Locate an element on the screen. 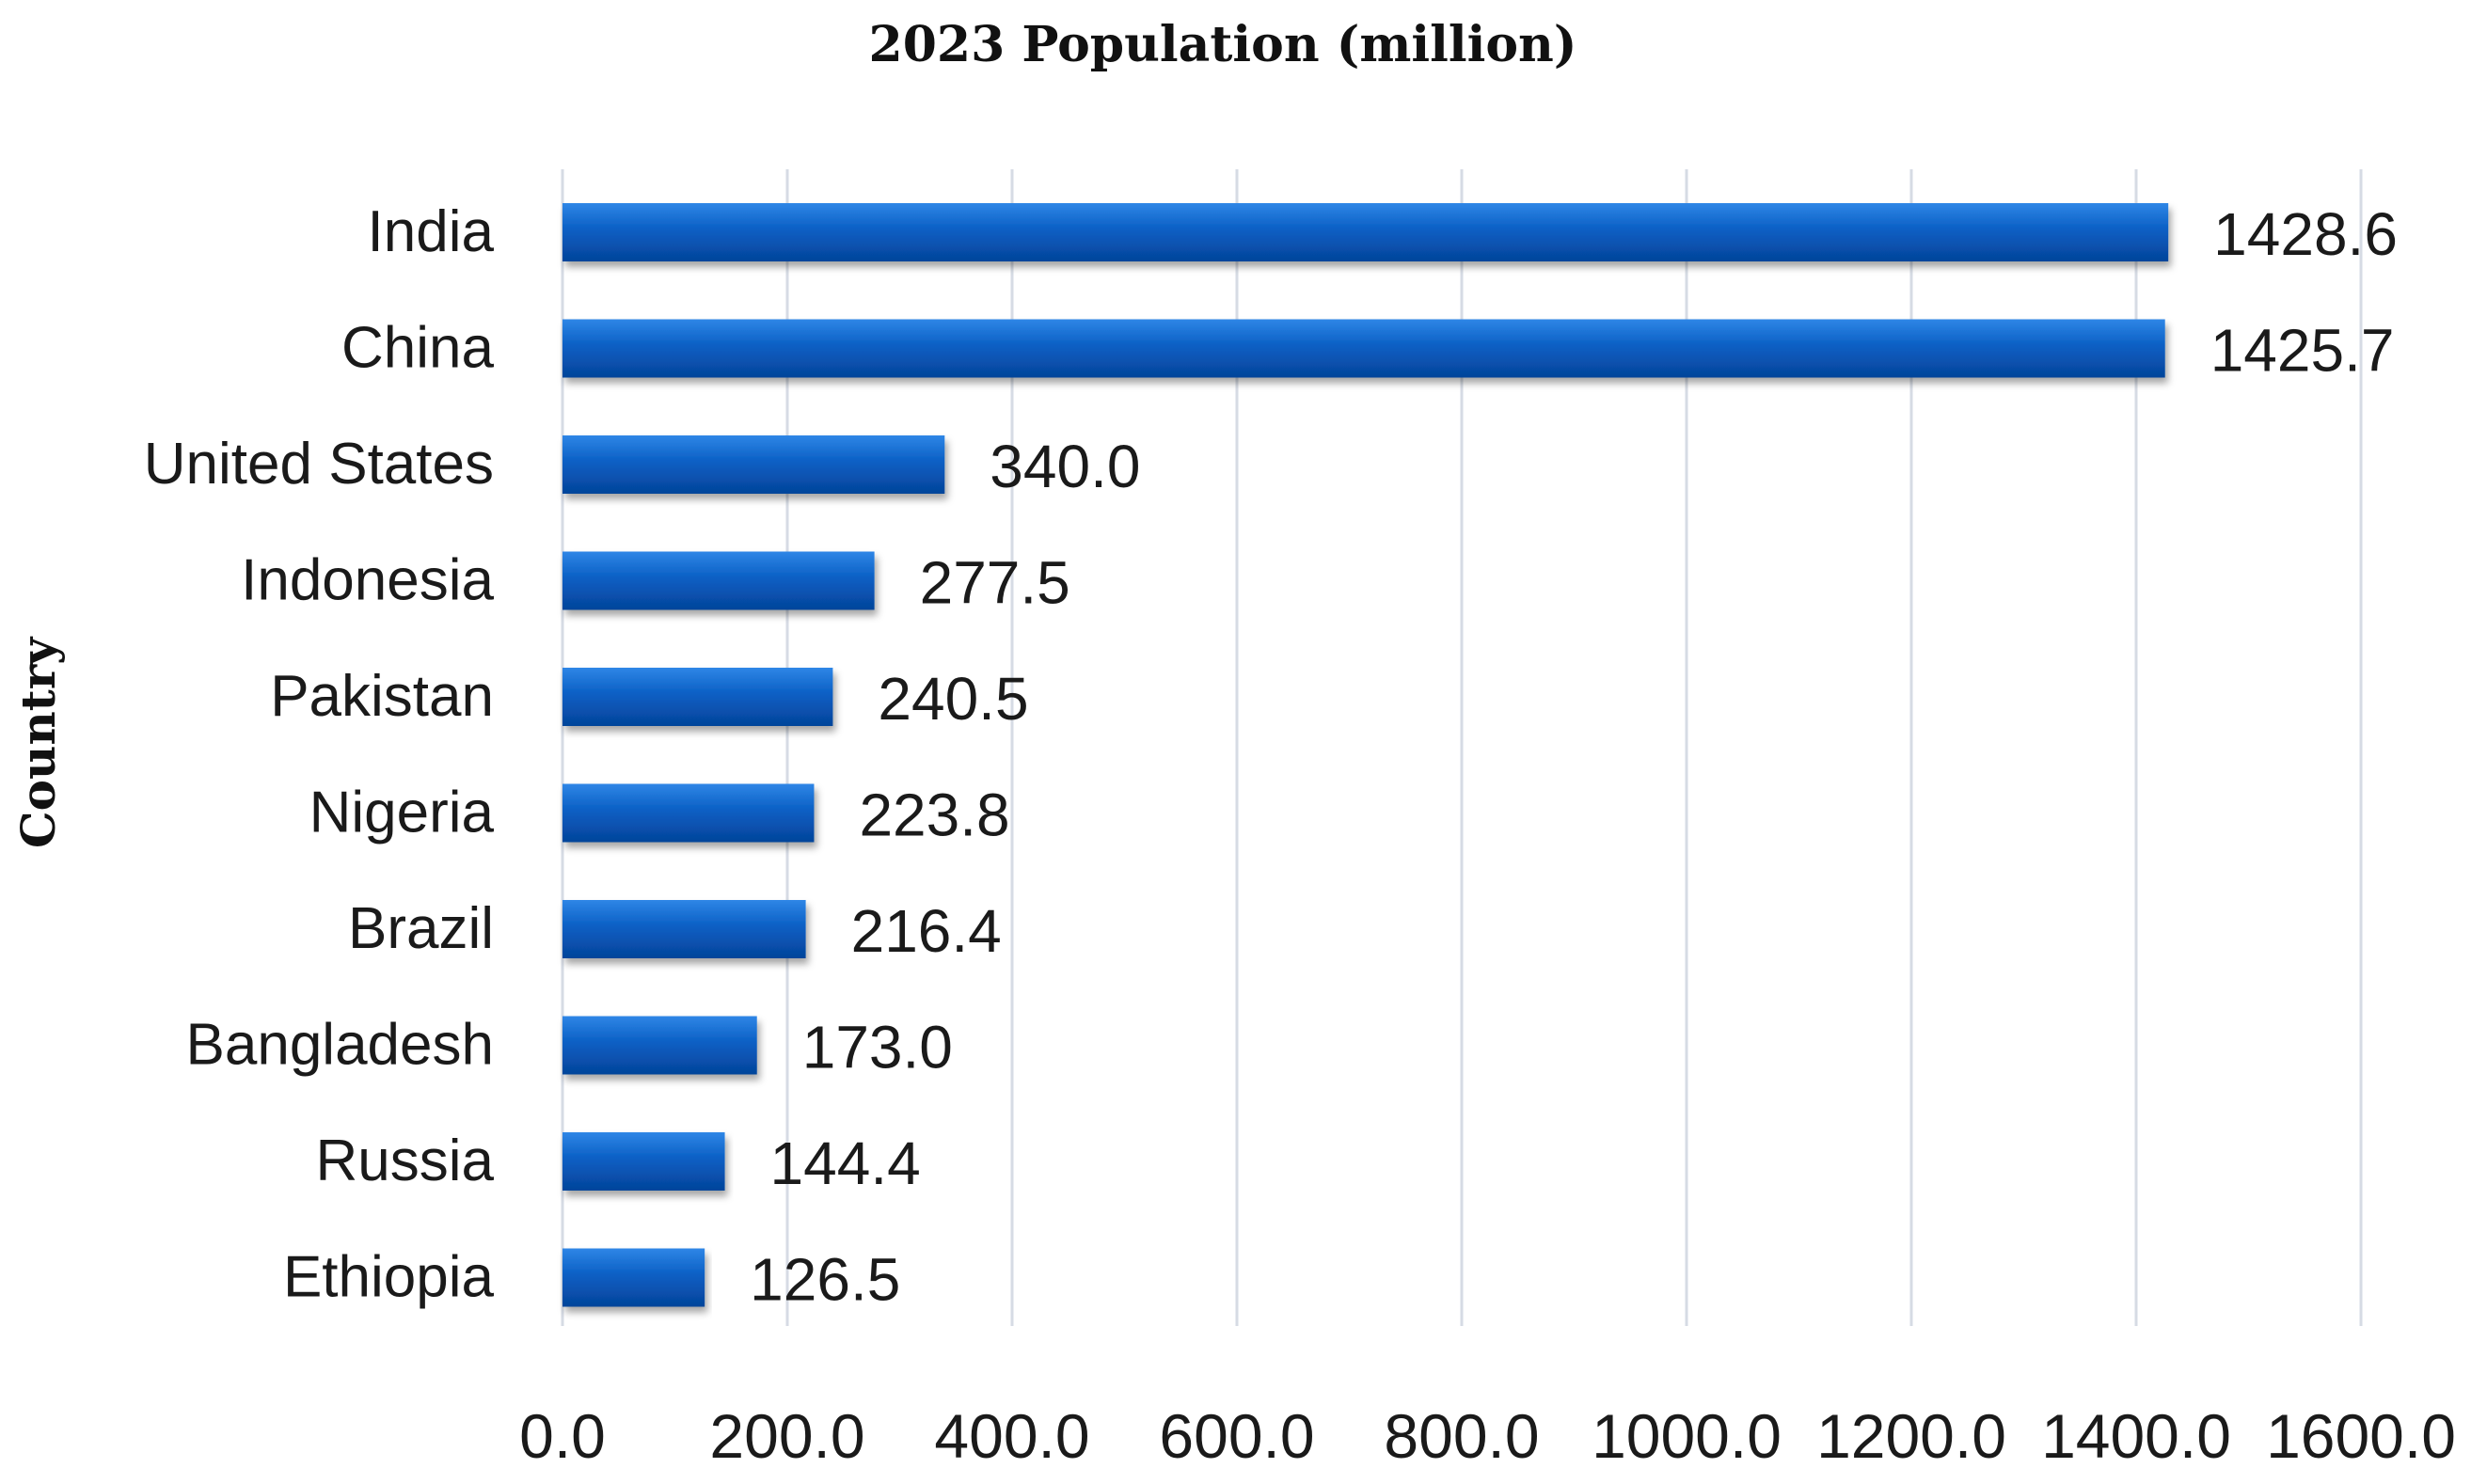 This screenshot has width=2487, height=1484. value-label: 216.4 is located at coordinates (926, 931).